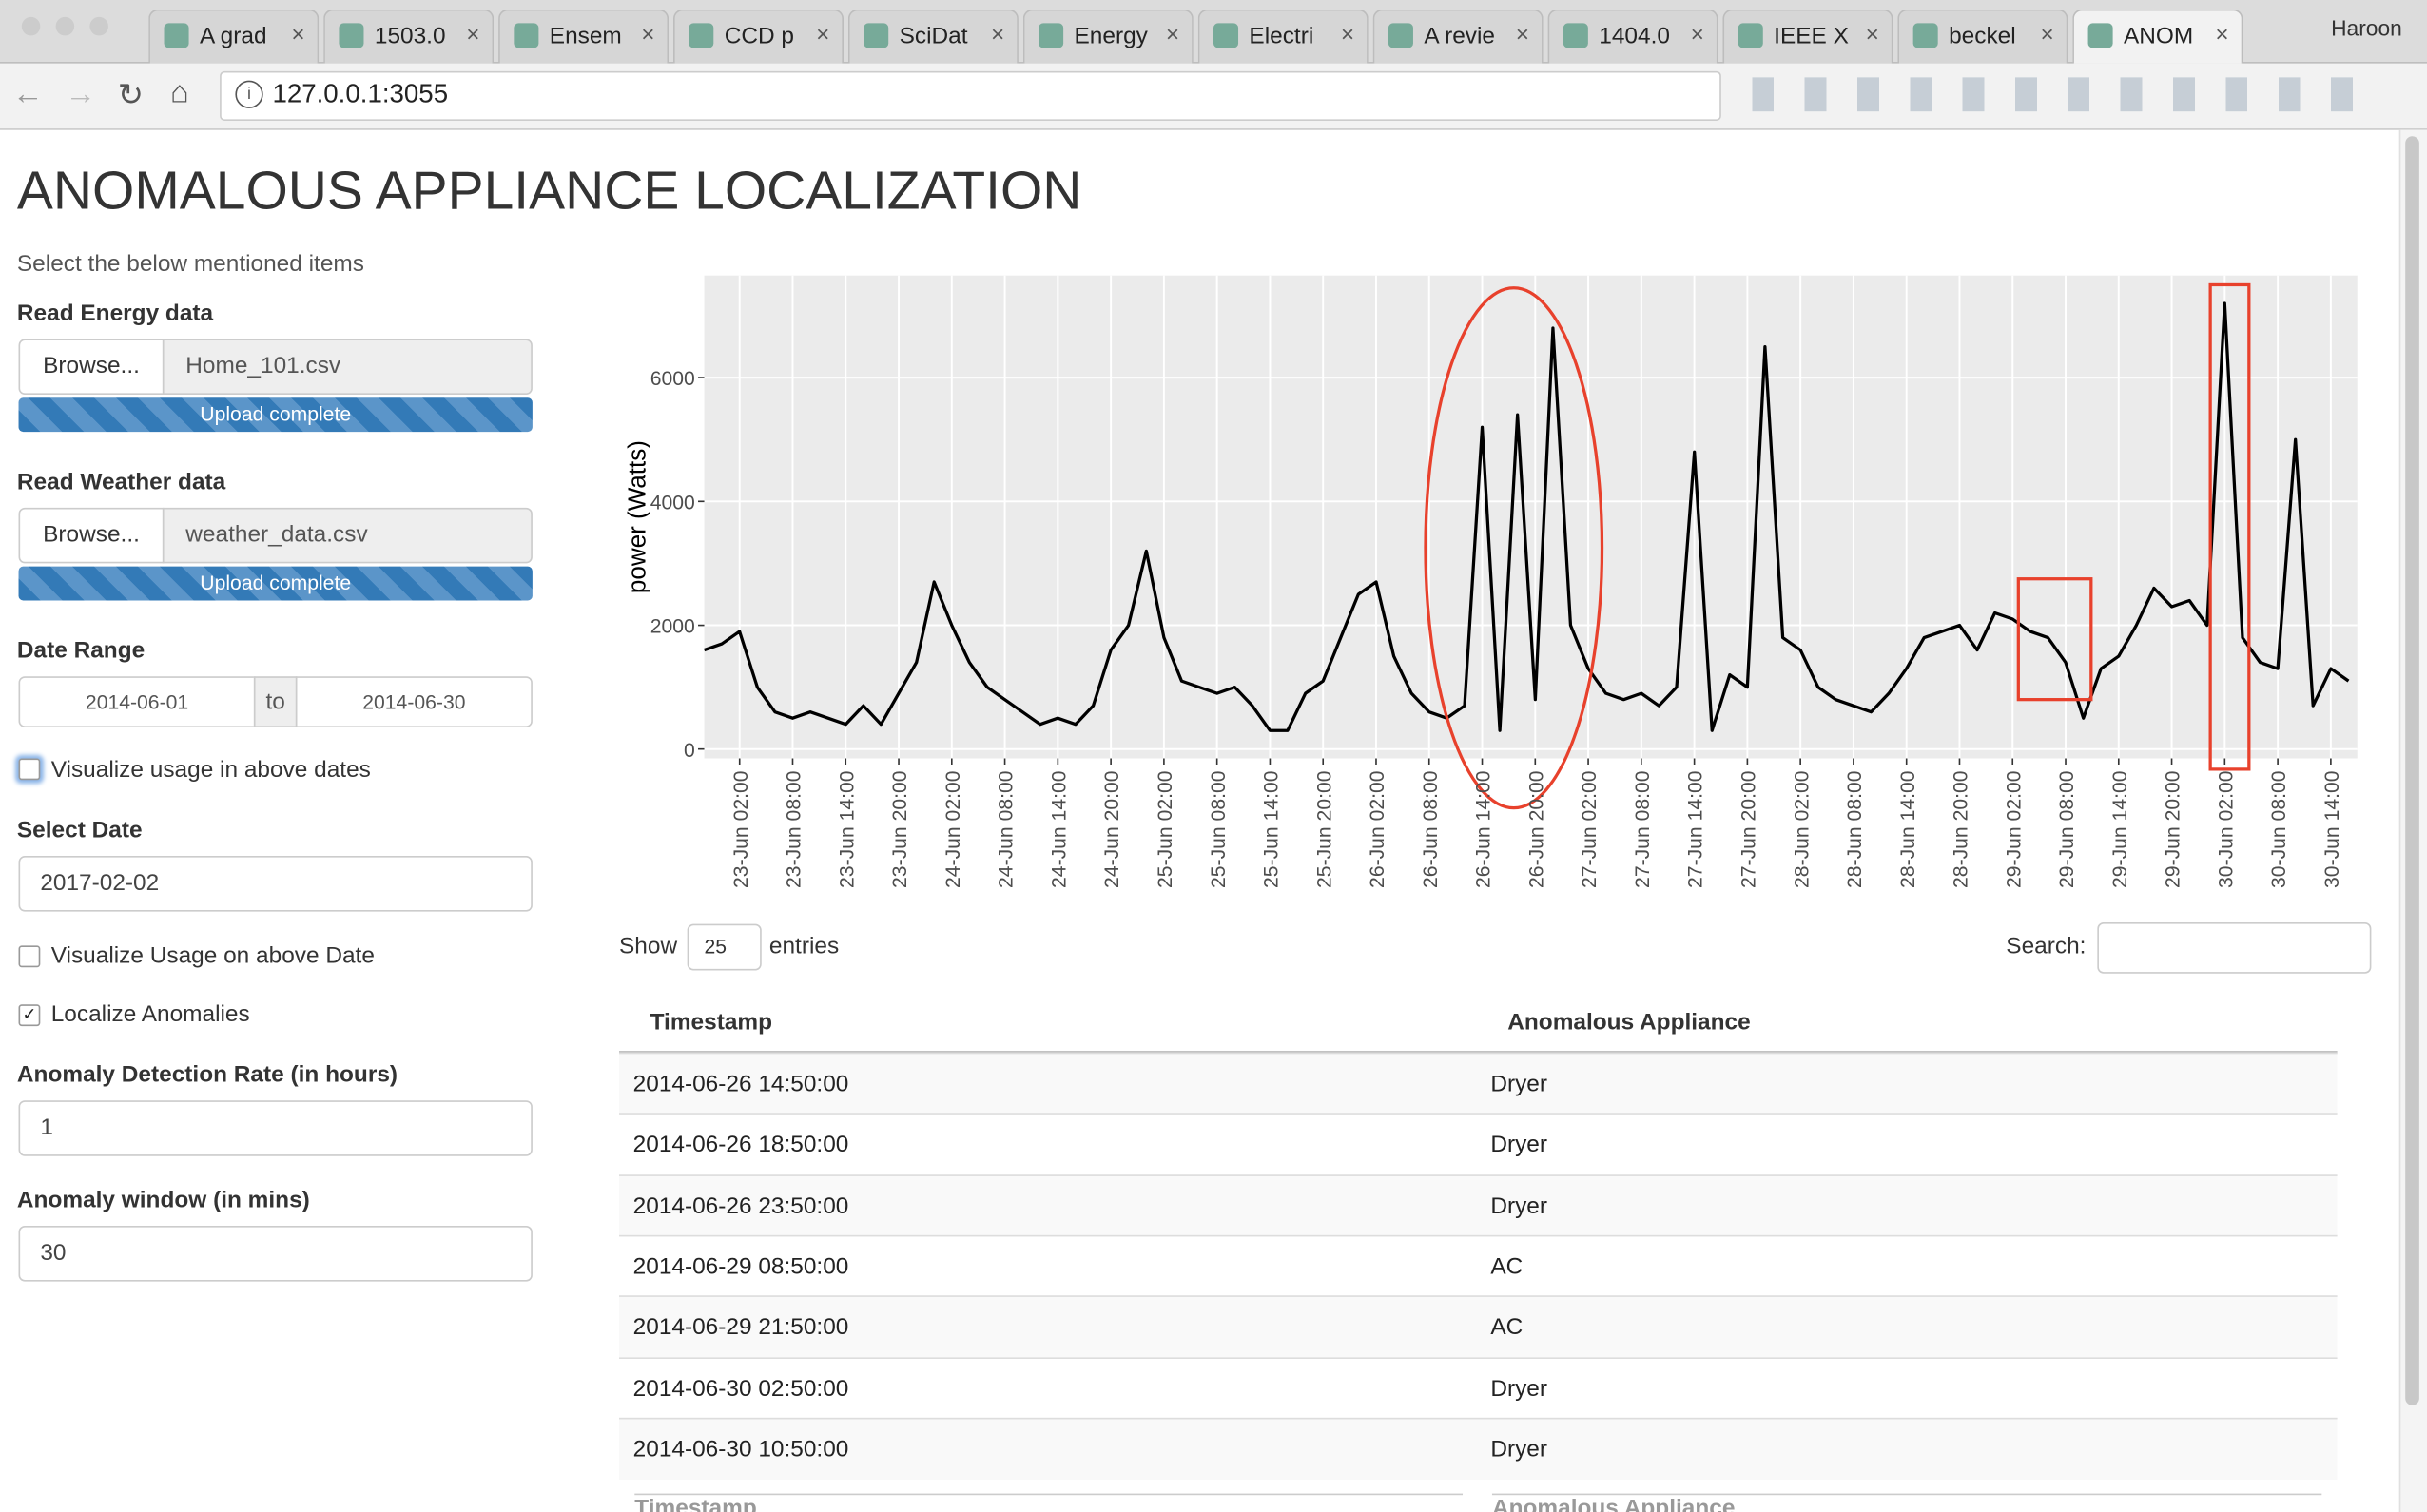 The image size is (2427, 1512). Describe the element at coordinates (741, 1205) in the screenshot. I see `cell: 2014-06-26 23:50:00` at that location.